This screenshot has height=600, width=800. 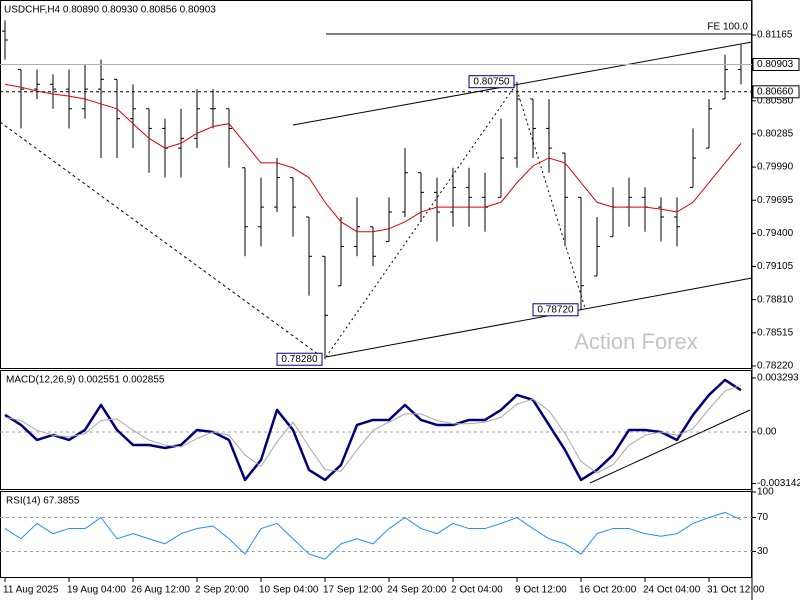 What do you see at coordinates (775, 233) in the screenshot?
I see `y-tick-label: 0.79400` at bounding box center [775, 233].